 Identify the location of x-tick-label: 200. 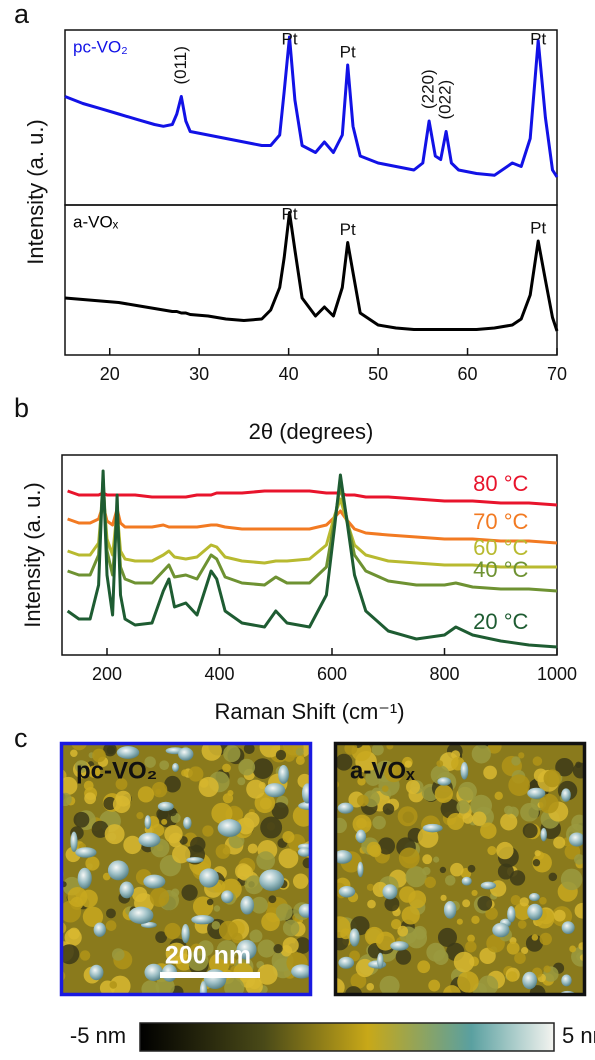
(107, 674).